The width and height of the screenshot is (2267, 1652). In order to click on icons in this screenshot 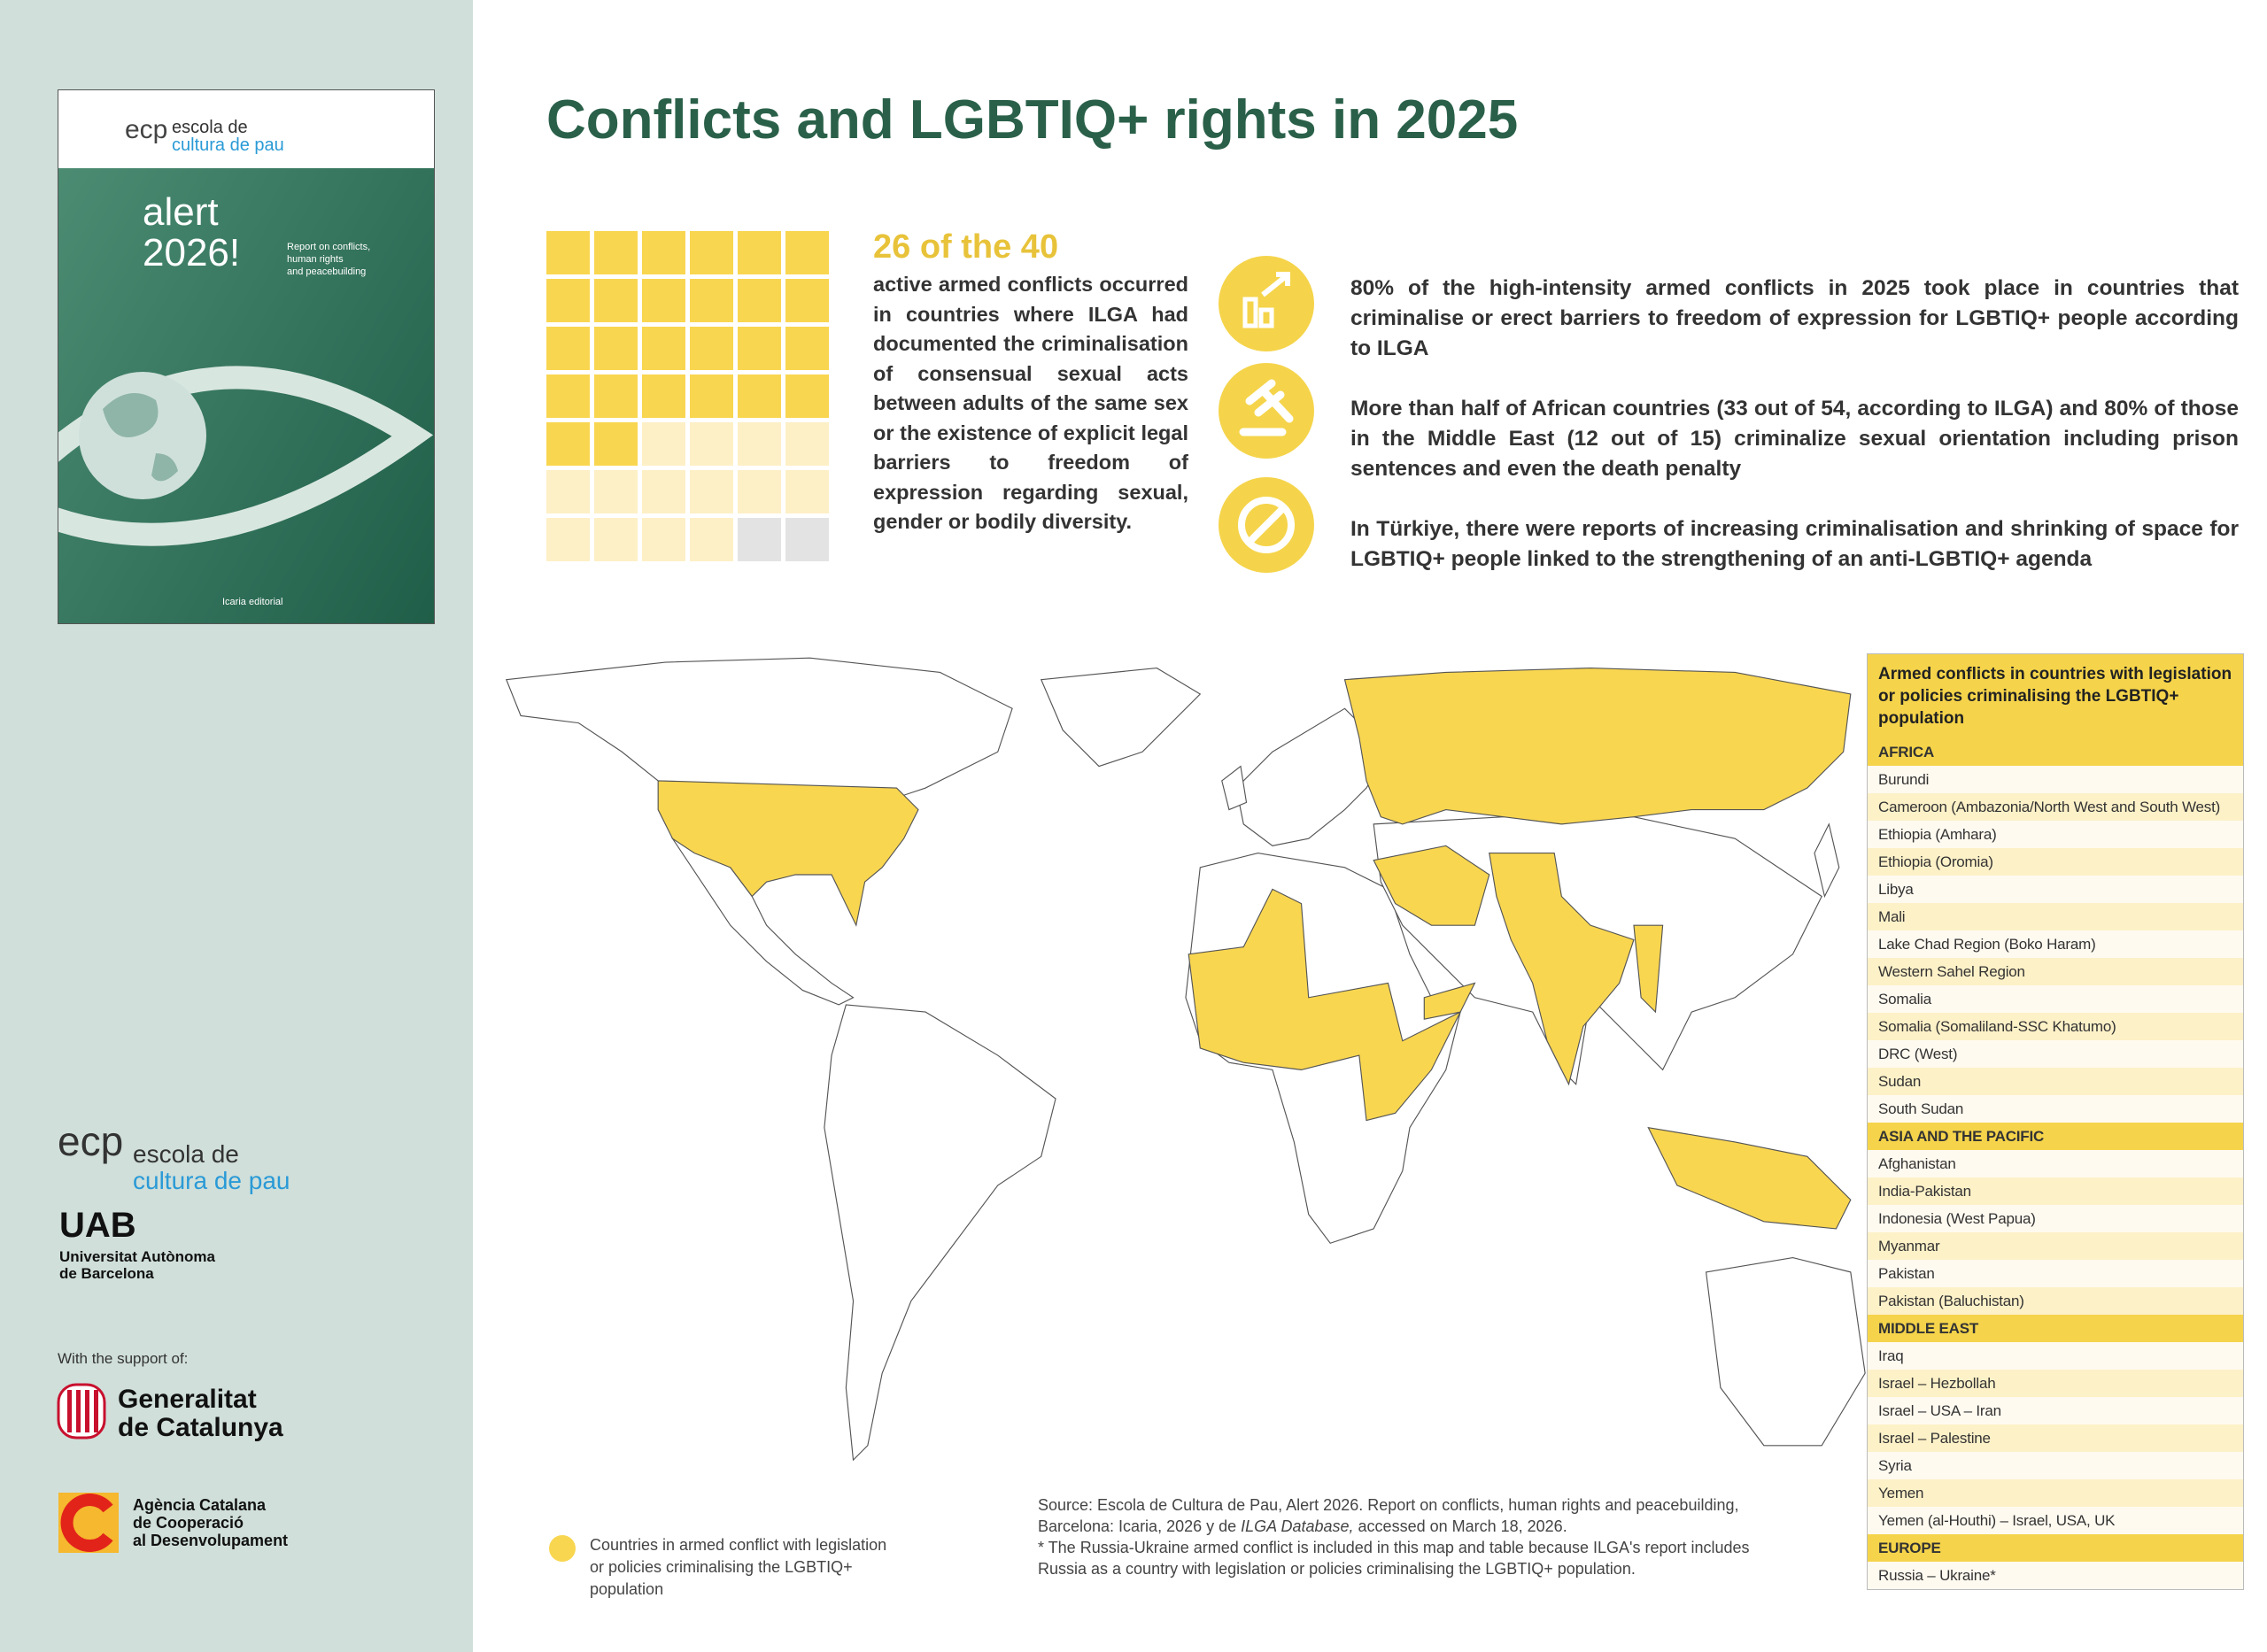, I will do `click(1266, 414)`.